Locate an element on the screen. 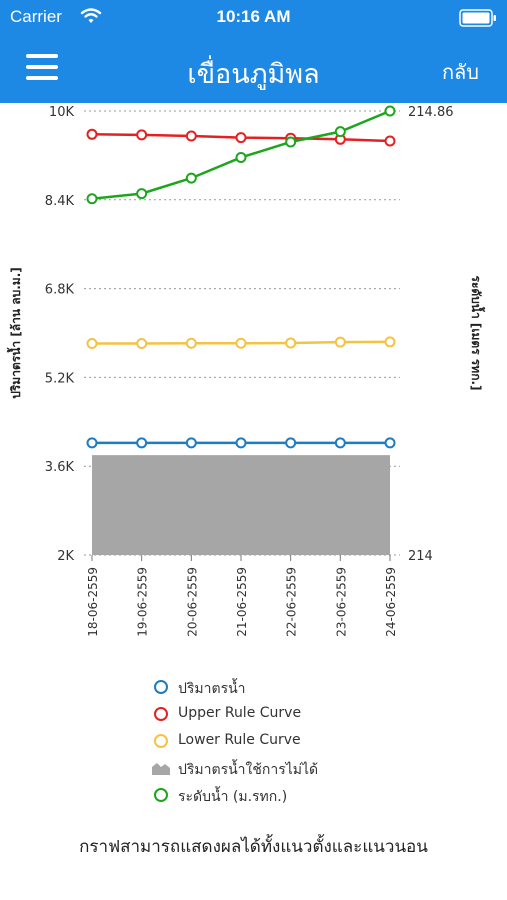 The image size is (507, 900). legend-item: ระดับน้ำ (ม.รทก.) is located at coordinates (315, 795).